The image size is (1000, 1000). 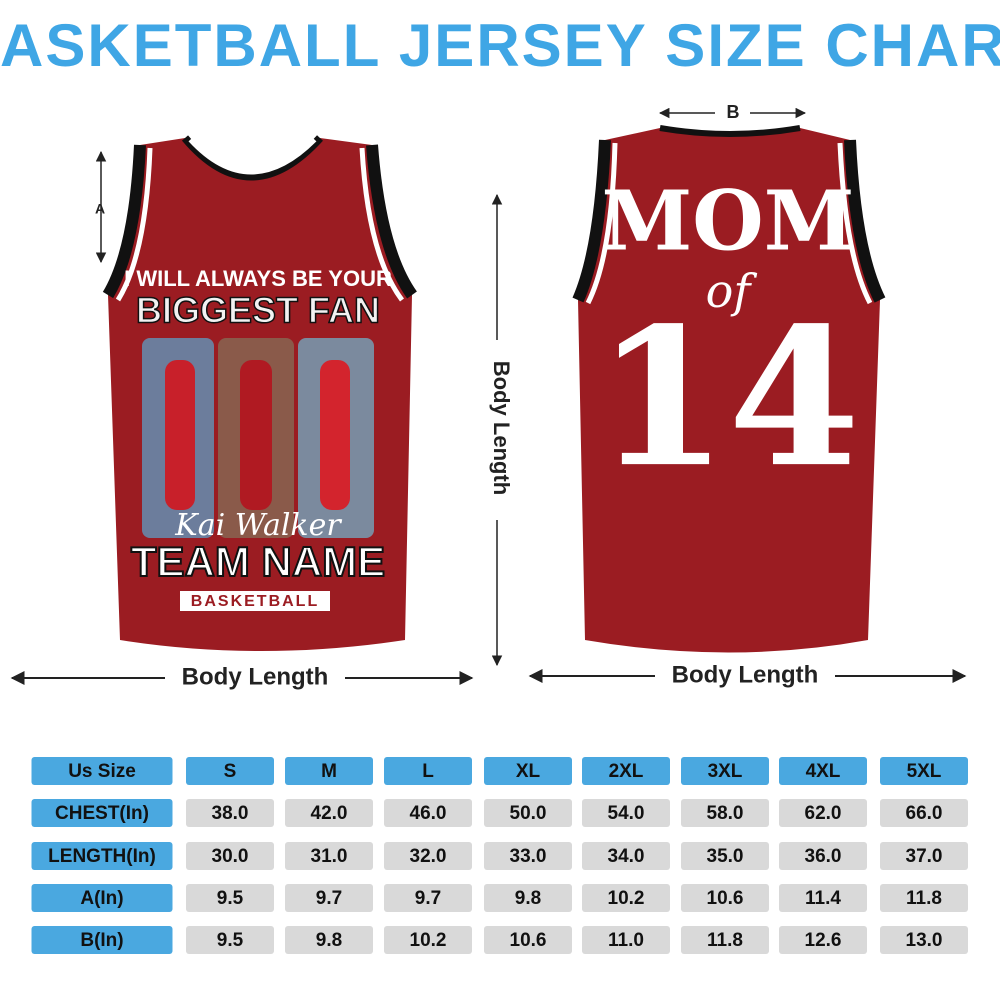 I want to click on cell-text: 33.0, so click(x=528, y=856).